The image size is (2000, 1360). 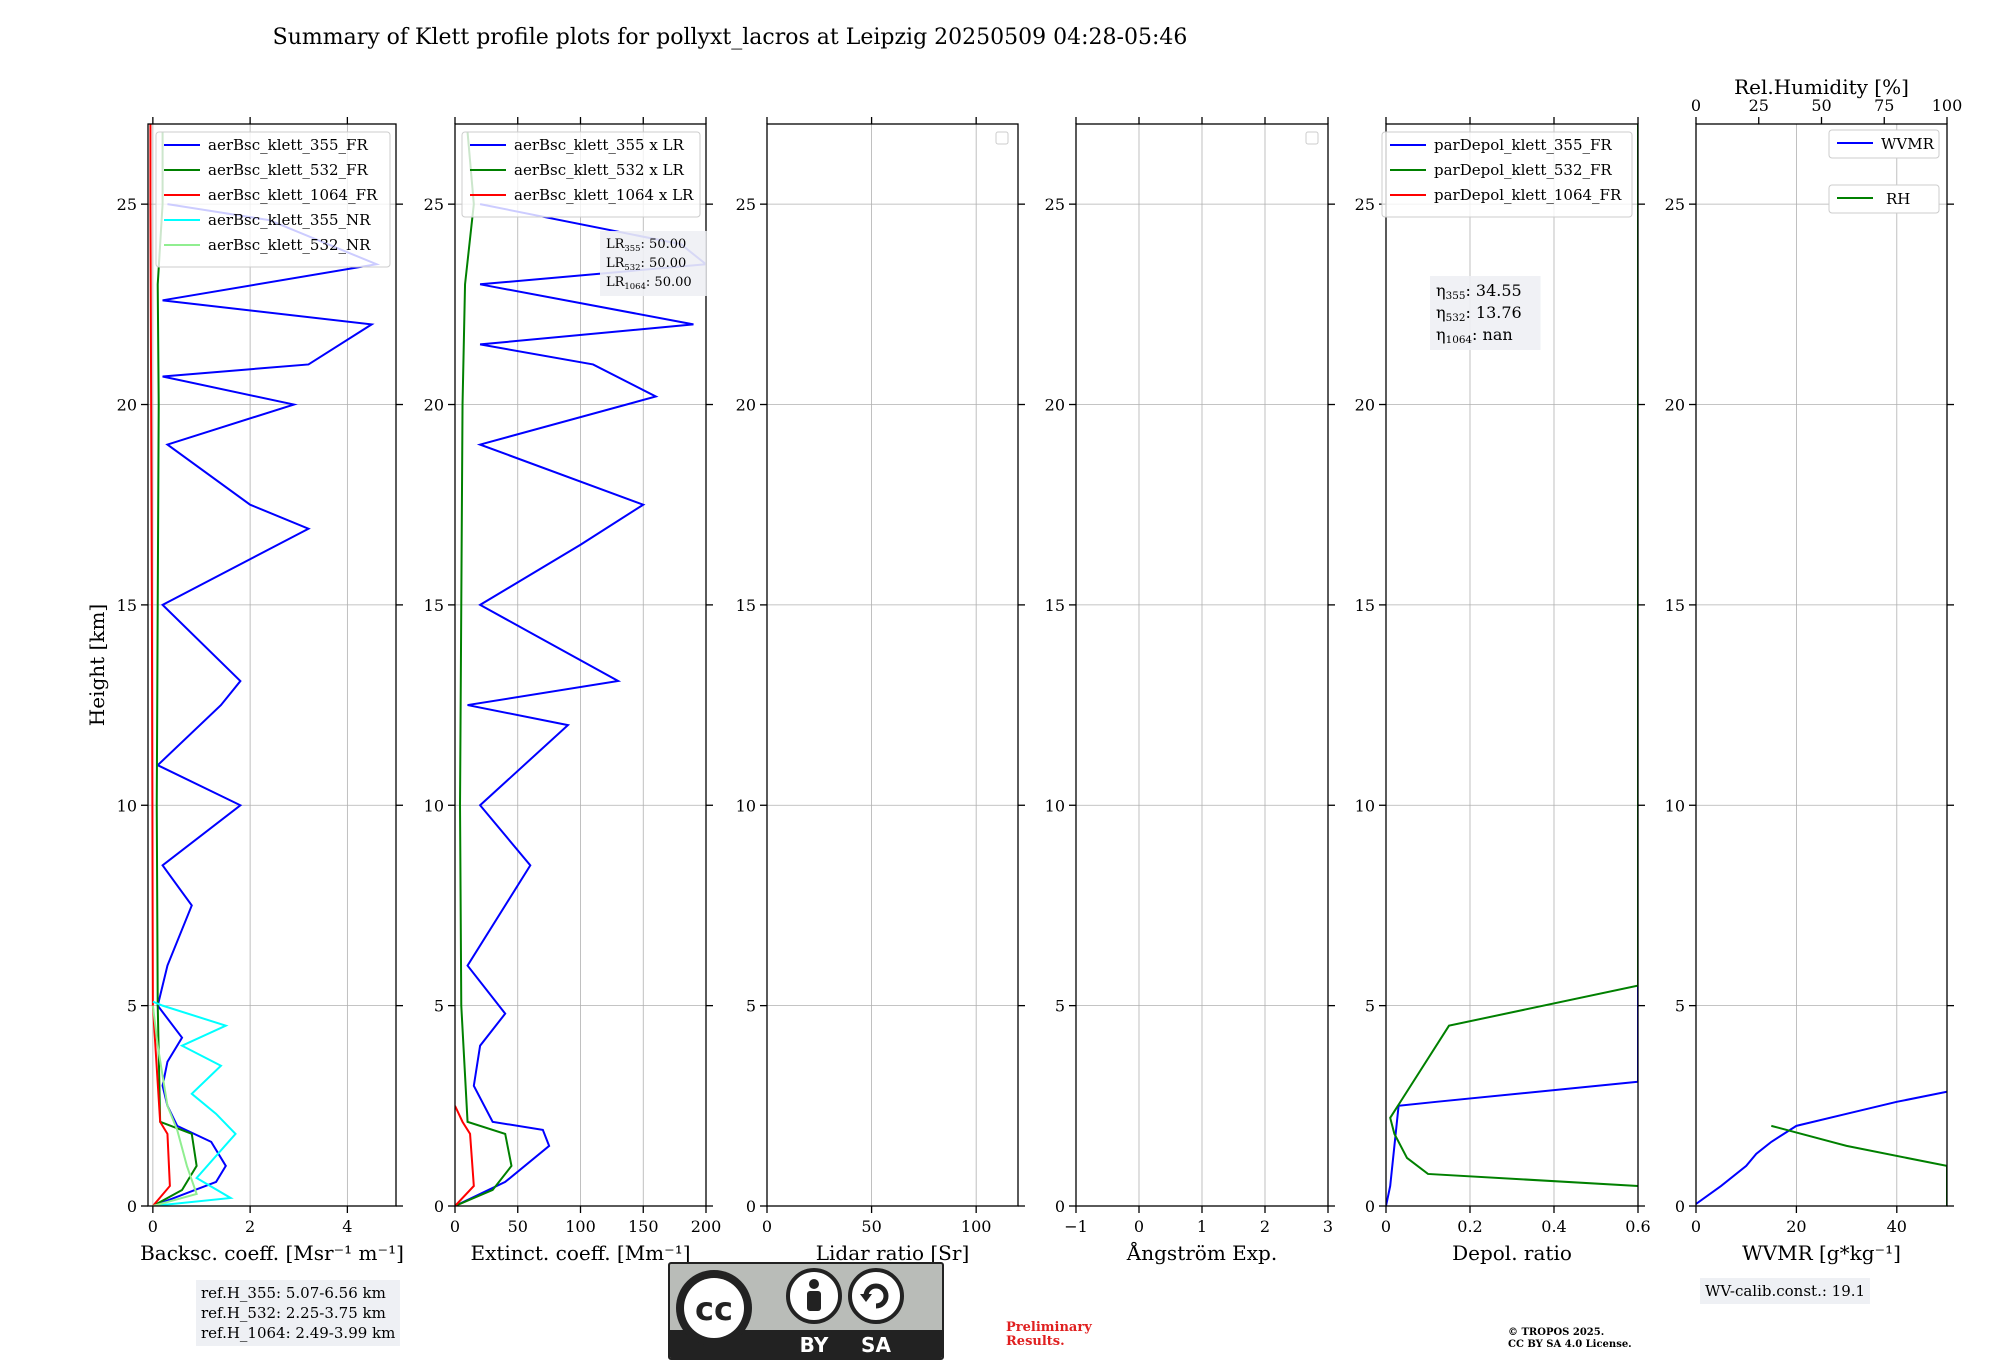 I want to click on legend-label: parDepol_klett_532_FR, so click(x=1523, y=170).